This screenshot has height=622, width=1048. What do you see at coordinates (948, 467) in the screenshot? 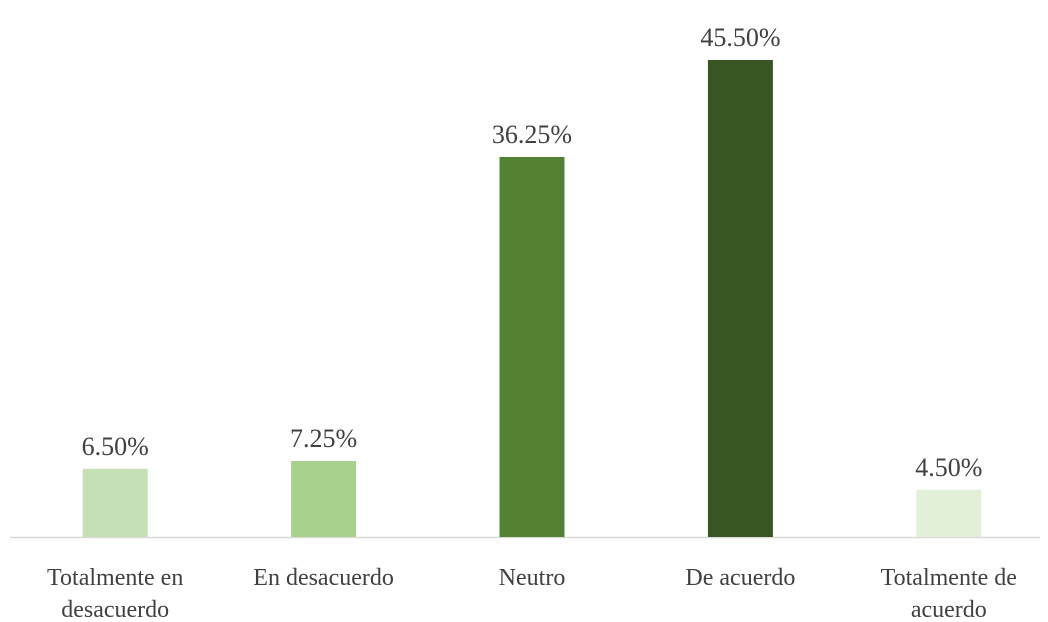
I see `data-label: 4.50%` at bounding box center [948, 467].